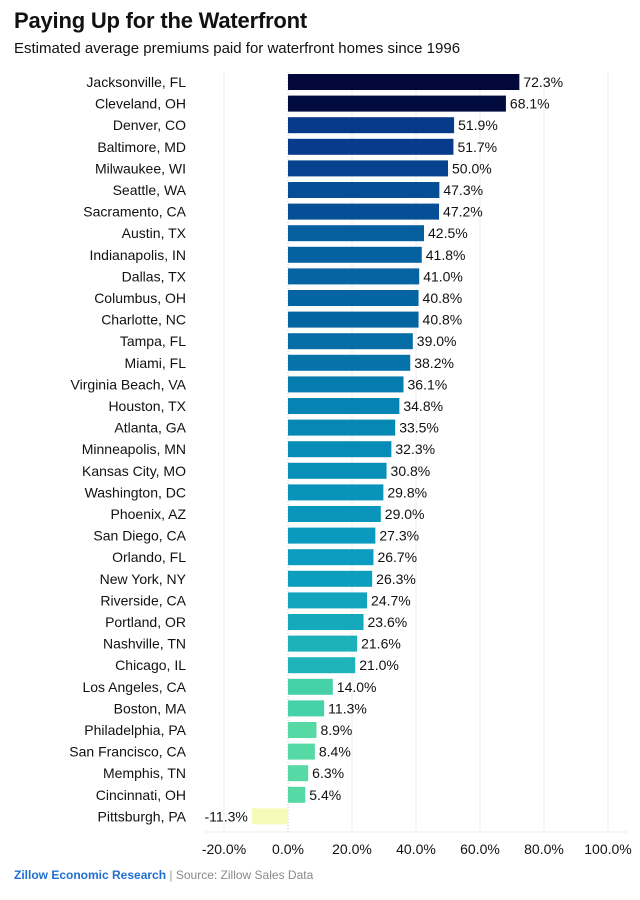  Describe the element at coordinates (437, 341) in the screenshot. I see `value-label: 39.0%` at that location.